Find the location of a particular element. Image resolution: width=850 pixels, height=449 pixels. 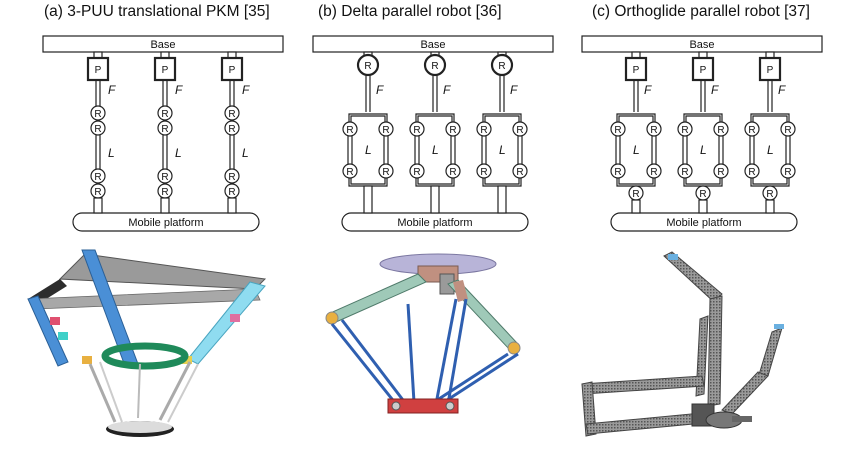

panel-b-schematic: Base Mobile platform R R R R R F L R R is located at coordinates (433, 133).